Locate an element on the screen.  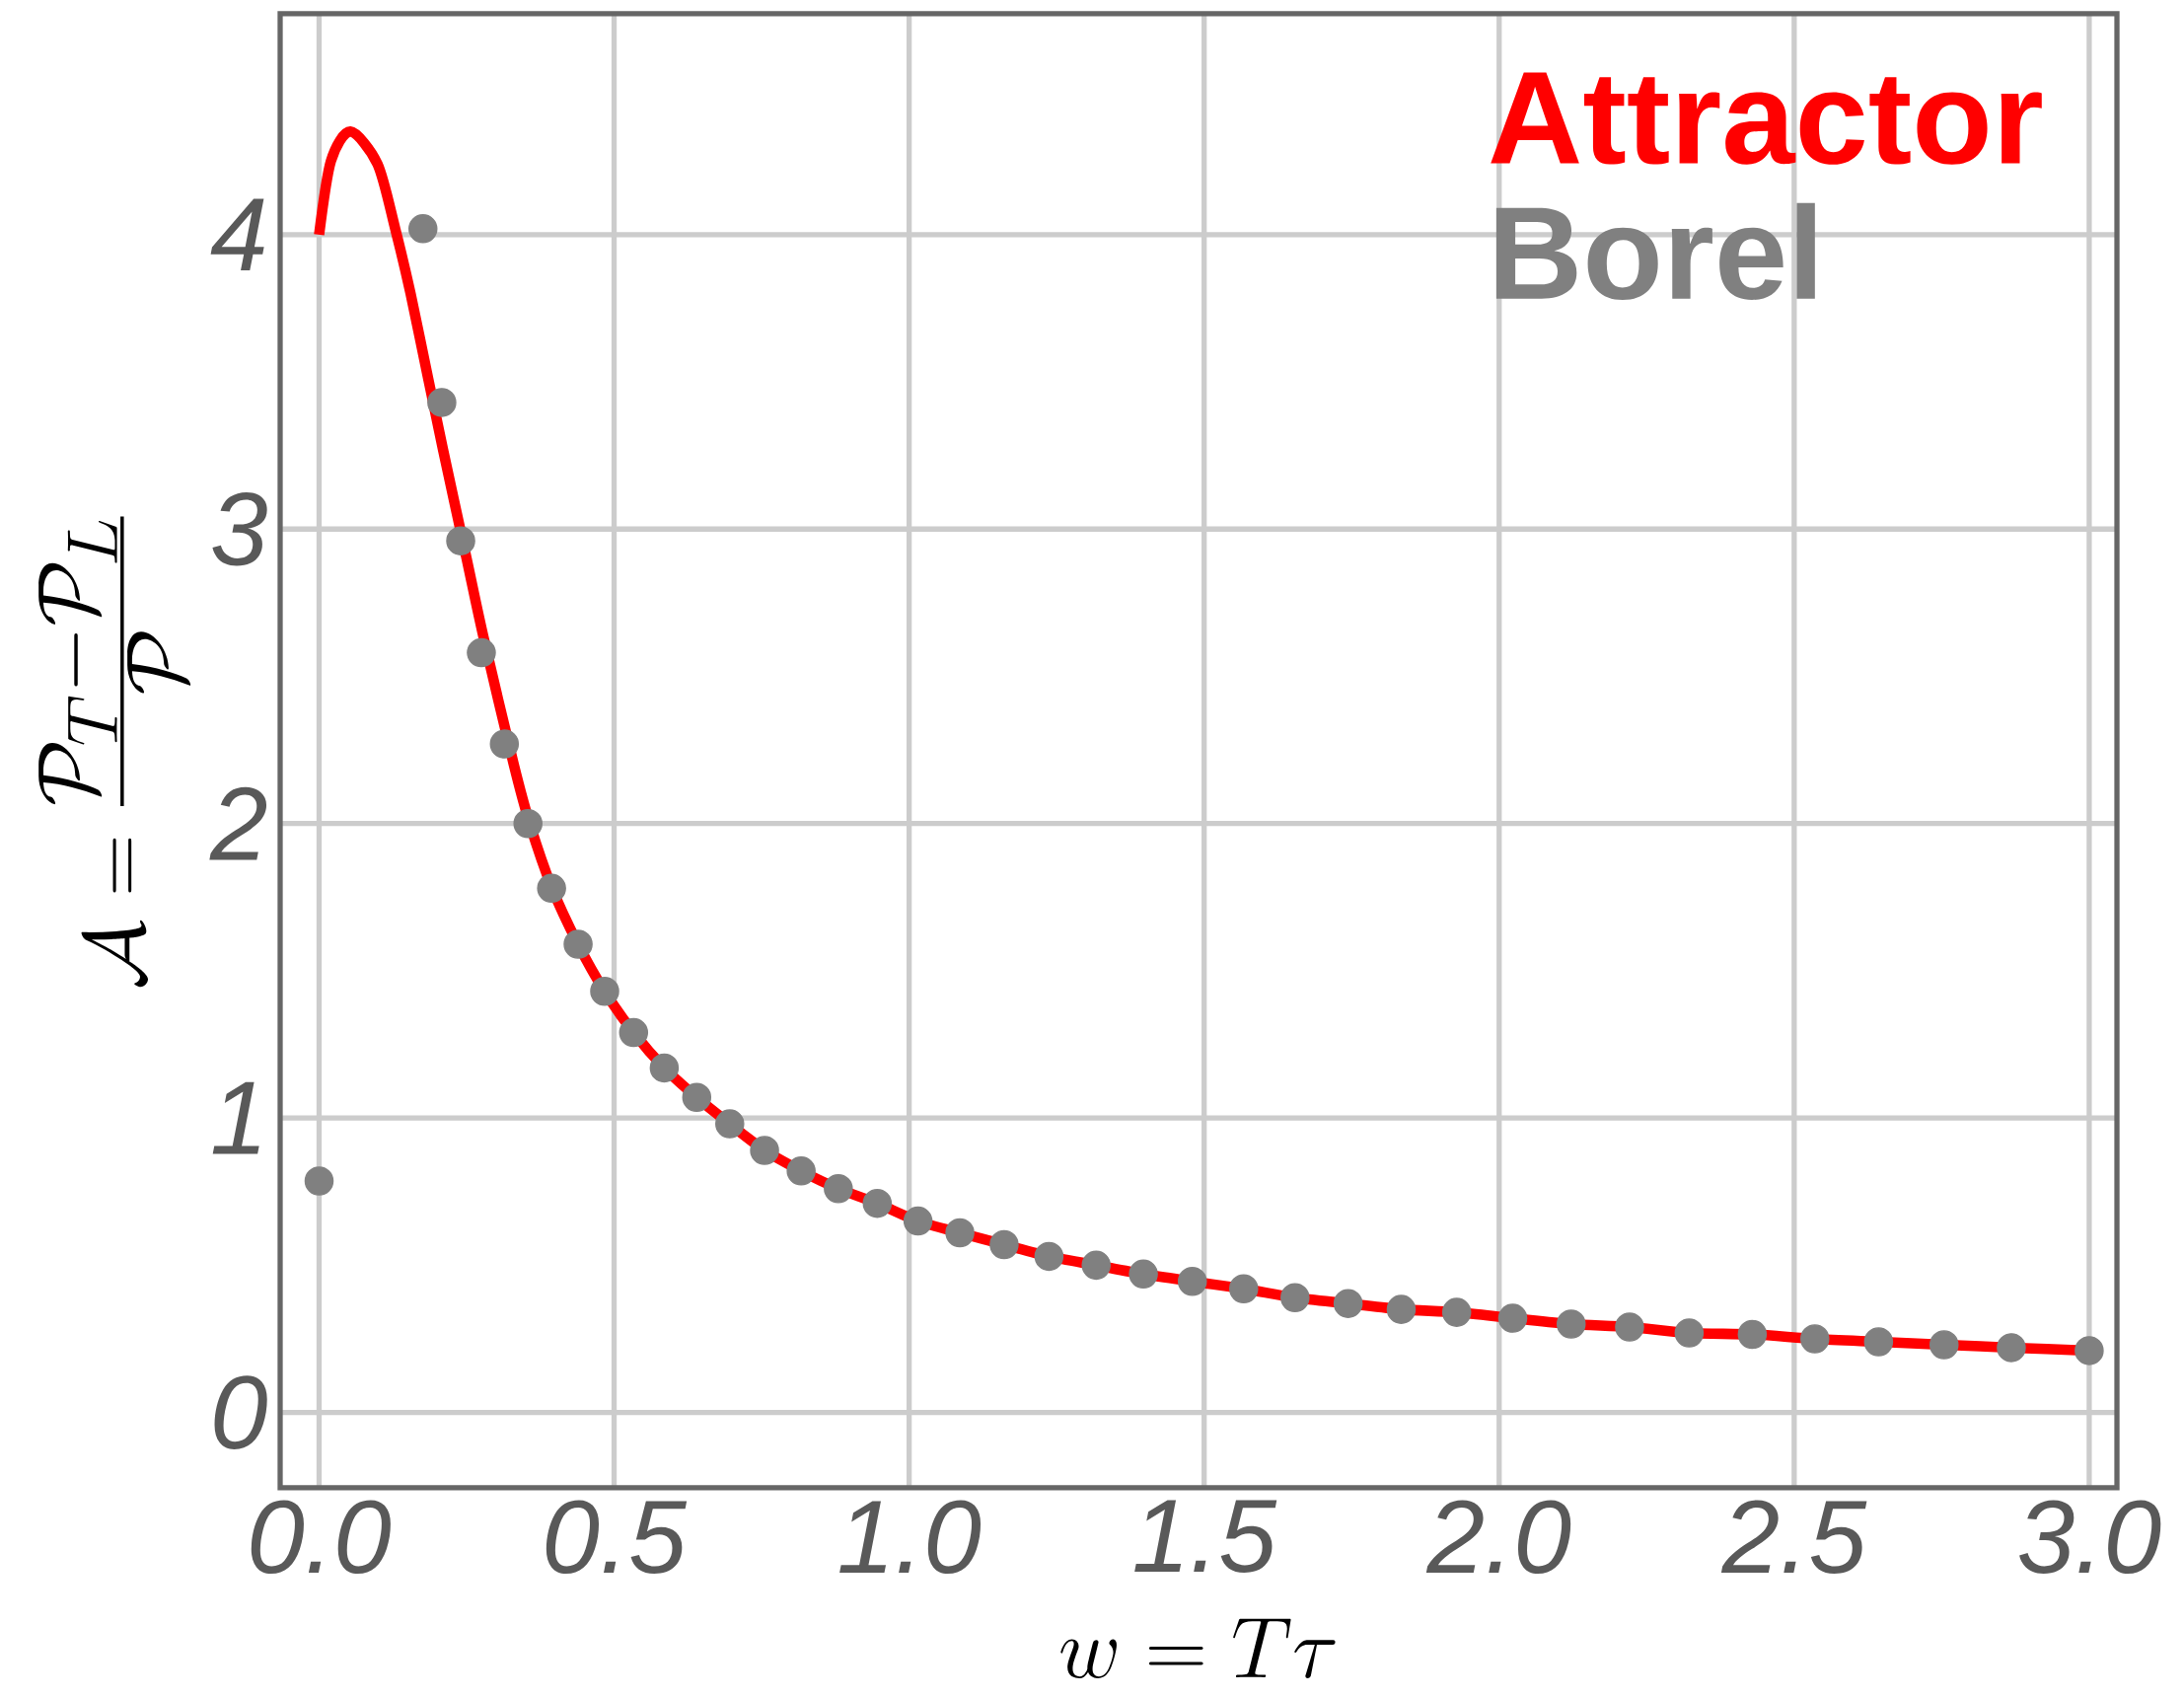
text: Borel is located at coordinates (1655, 251).